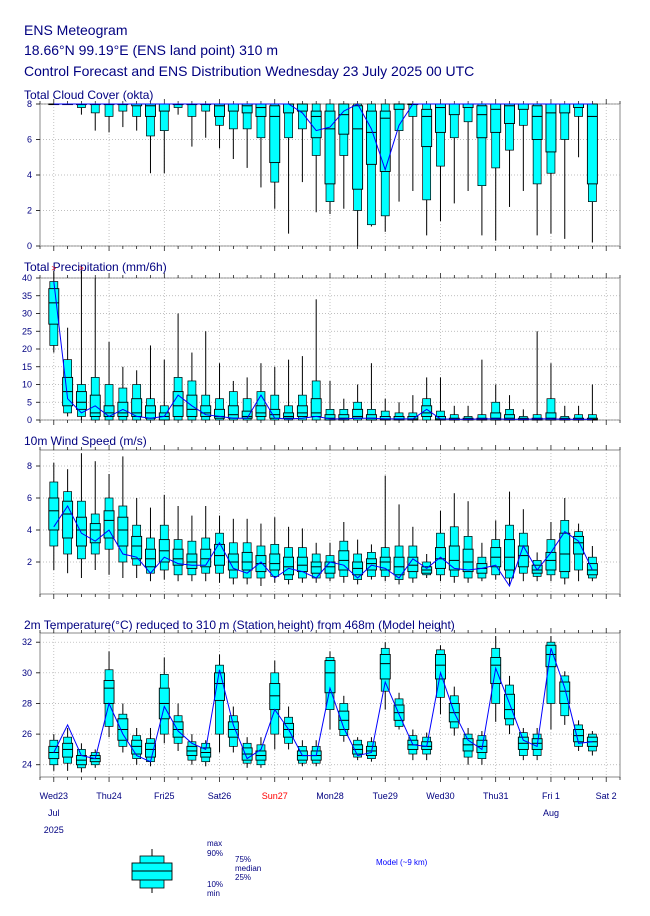  I want to click on y-tick-label: 24, so click(27, 765).